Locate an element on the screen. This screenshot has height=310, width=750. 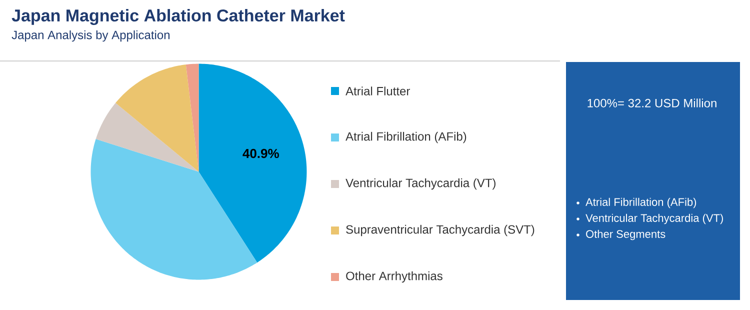
data-label: 40.9% is located at coordinates (260, 153).